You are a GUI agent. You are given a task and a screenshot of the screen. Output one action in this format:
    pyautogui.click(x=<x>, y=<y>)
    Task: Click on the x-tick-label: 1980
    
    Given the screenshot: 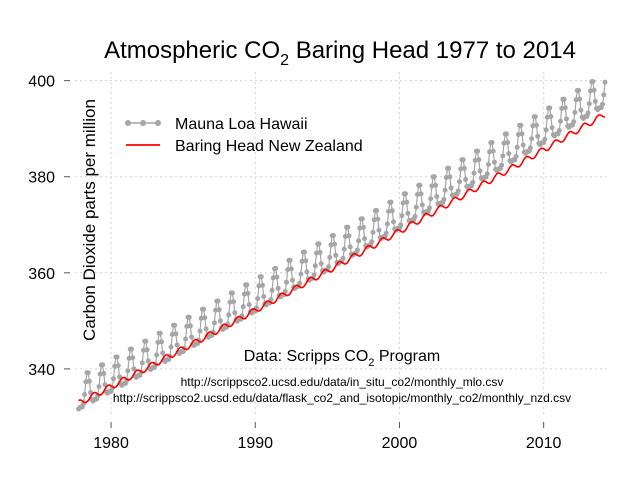 What is the action you would take?
    pyautogui.click(x=111, y=443)
    